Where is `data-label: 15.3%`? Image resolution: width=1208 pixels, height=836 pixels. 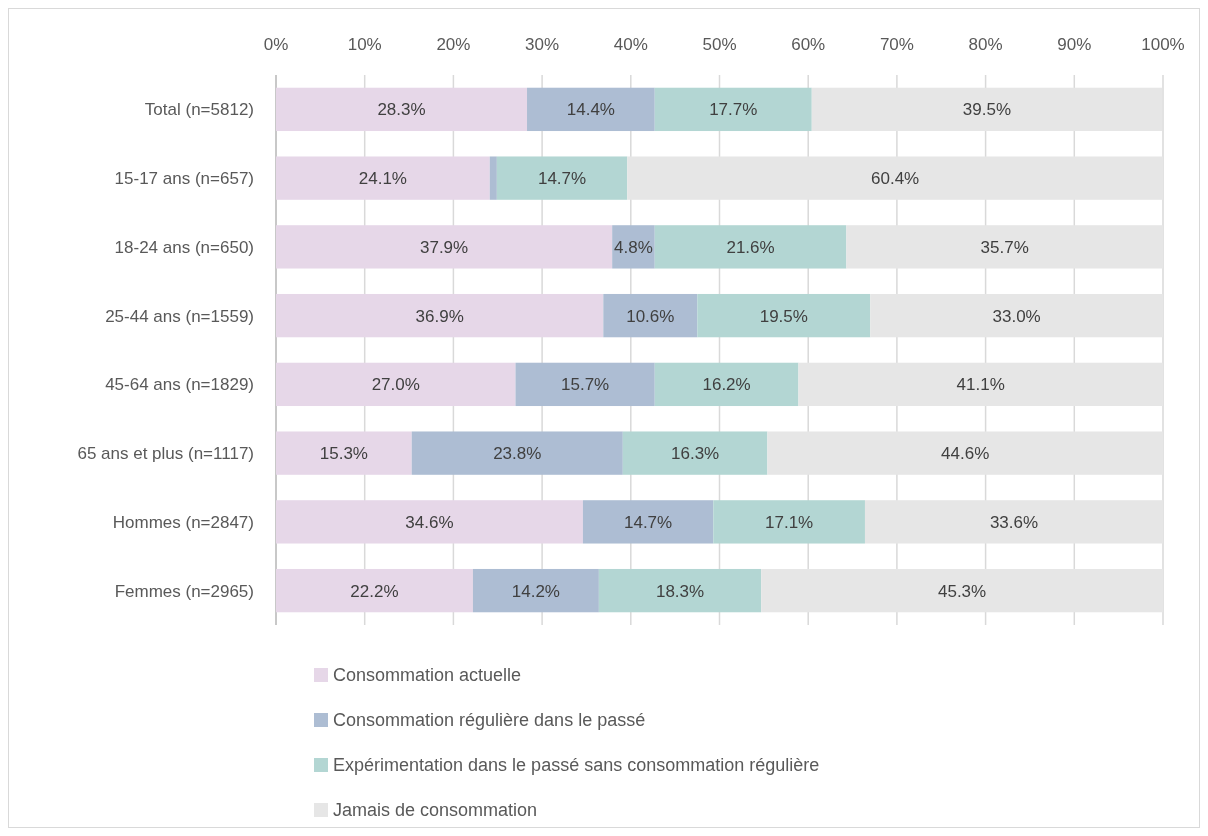 data-label: 15.3% is located at coordinates (343, 454).